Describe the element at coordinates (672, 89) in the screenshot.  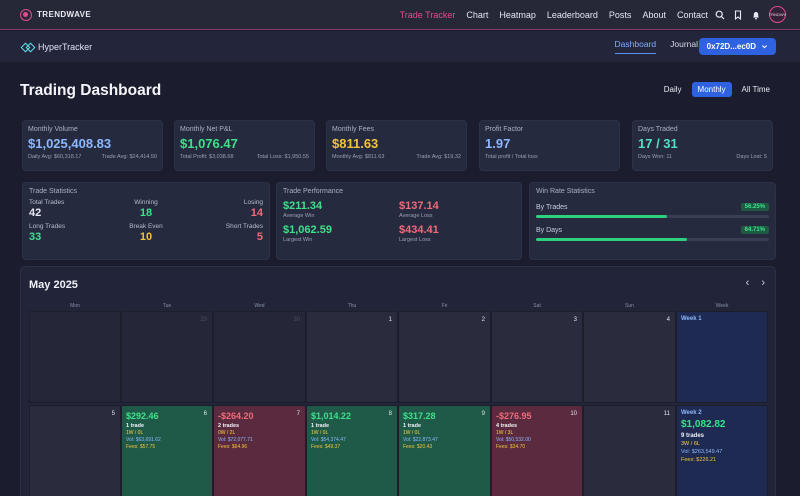
I see `period-daily: Daily` at that location.